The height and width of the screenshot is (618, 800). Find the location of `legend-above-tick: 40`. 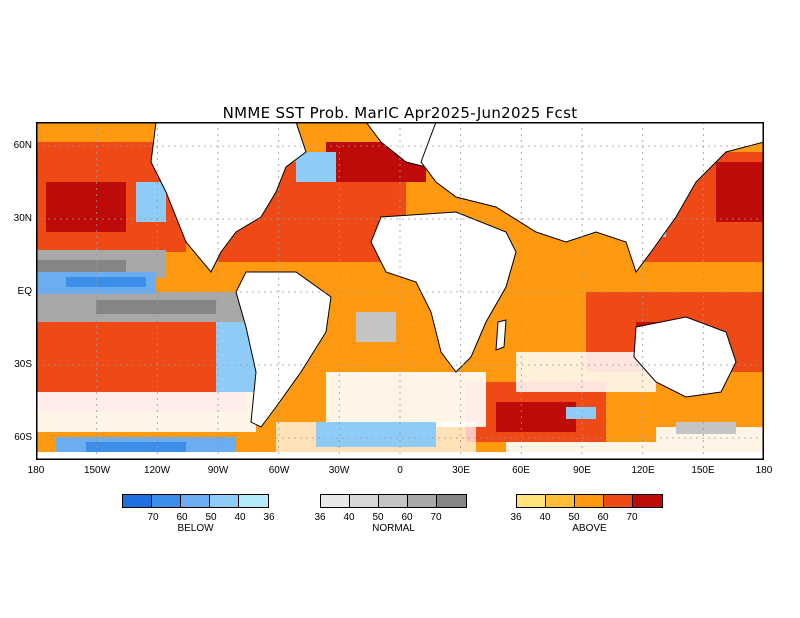

legend-above-tick: 40 is located at coordinates (545, 517).